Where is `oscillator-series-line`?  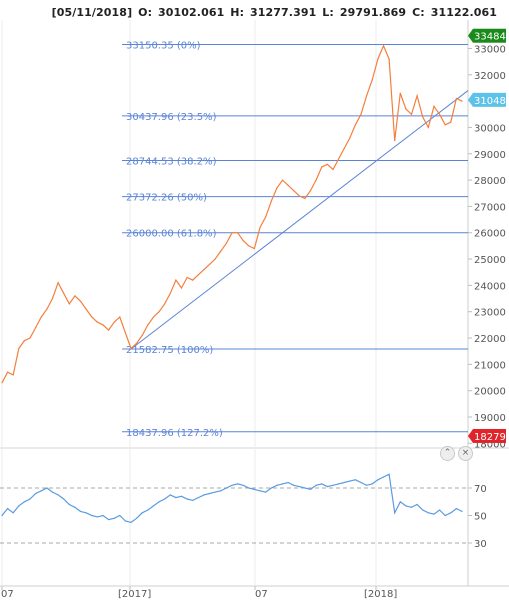 oscillator-series-line is located at coordinates (232, 498).